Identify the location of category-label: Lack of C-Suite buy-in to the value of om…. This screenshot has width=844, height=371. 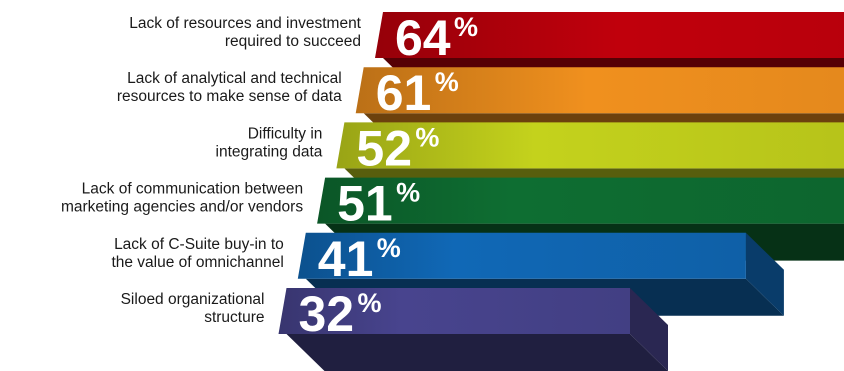
(197, 253).